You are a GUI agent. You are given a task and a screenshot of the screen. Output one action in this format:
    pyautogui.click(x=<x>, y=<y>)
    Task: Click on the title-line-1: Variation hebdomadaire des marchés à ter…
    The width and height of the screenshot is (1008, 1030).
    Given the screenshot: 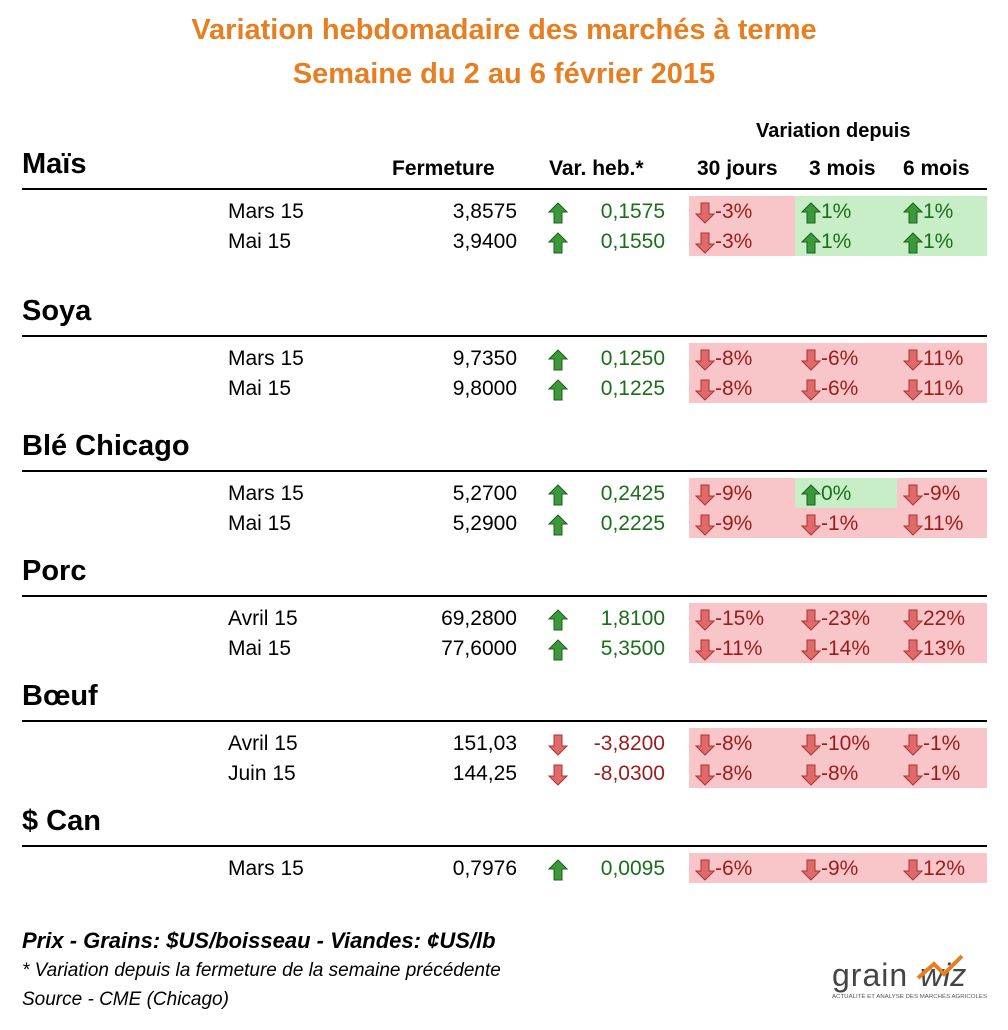 What is the action you would take?
    pyautogui.click(x=504, y=30)
    